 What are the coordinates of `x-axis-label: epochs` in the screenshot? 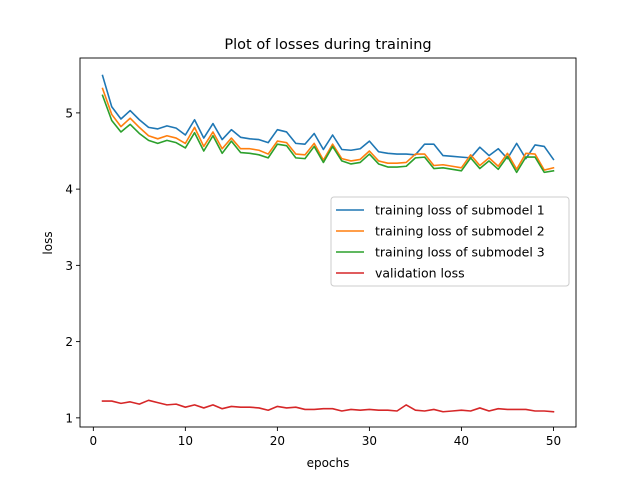 It's located at (328, 463).